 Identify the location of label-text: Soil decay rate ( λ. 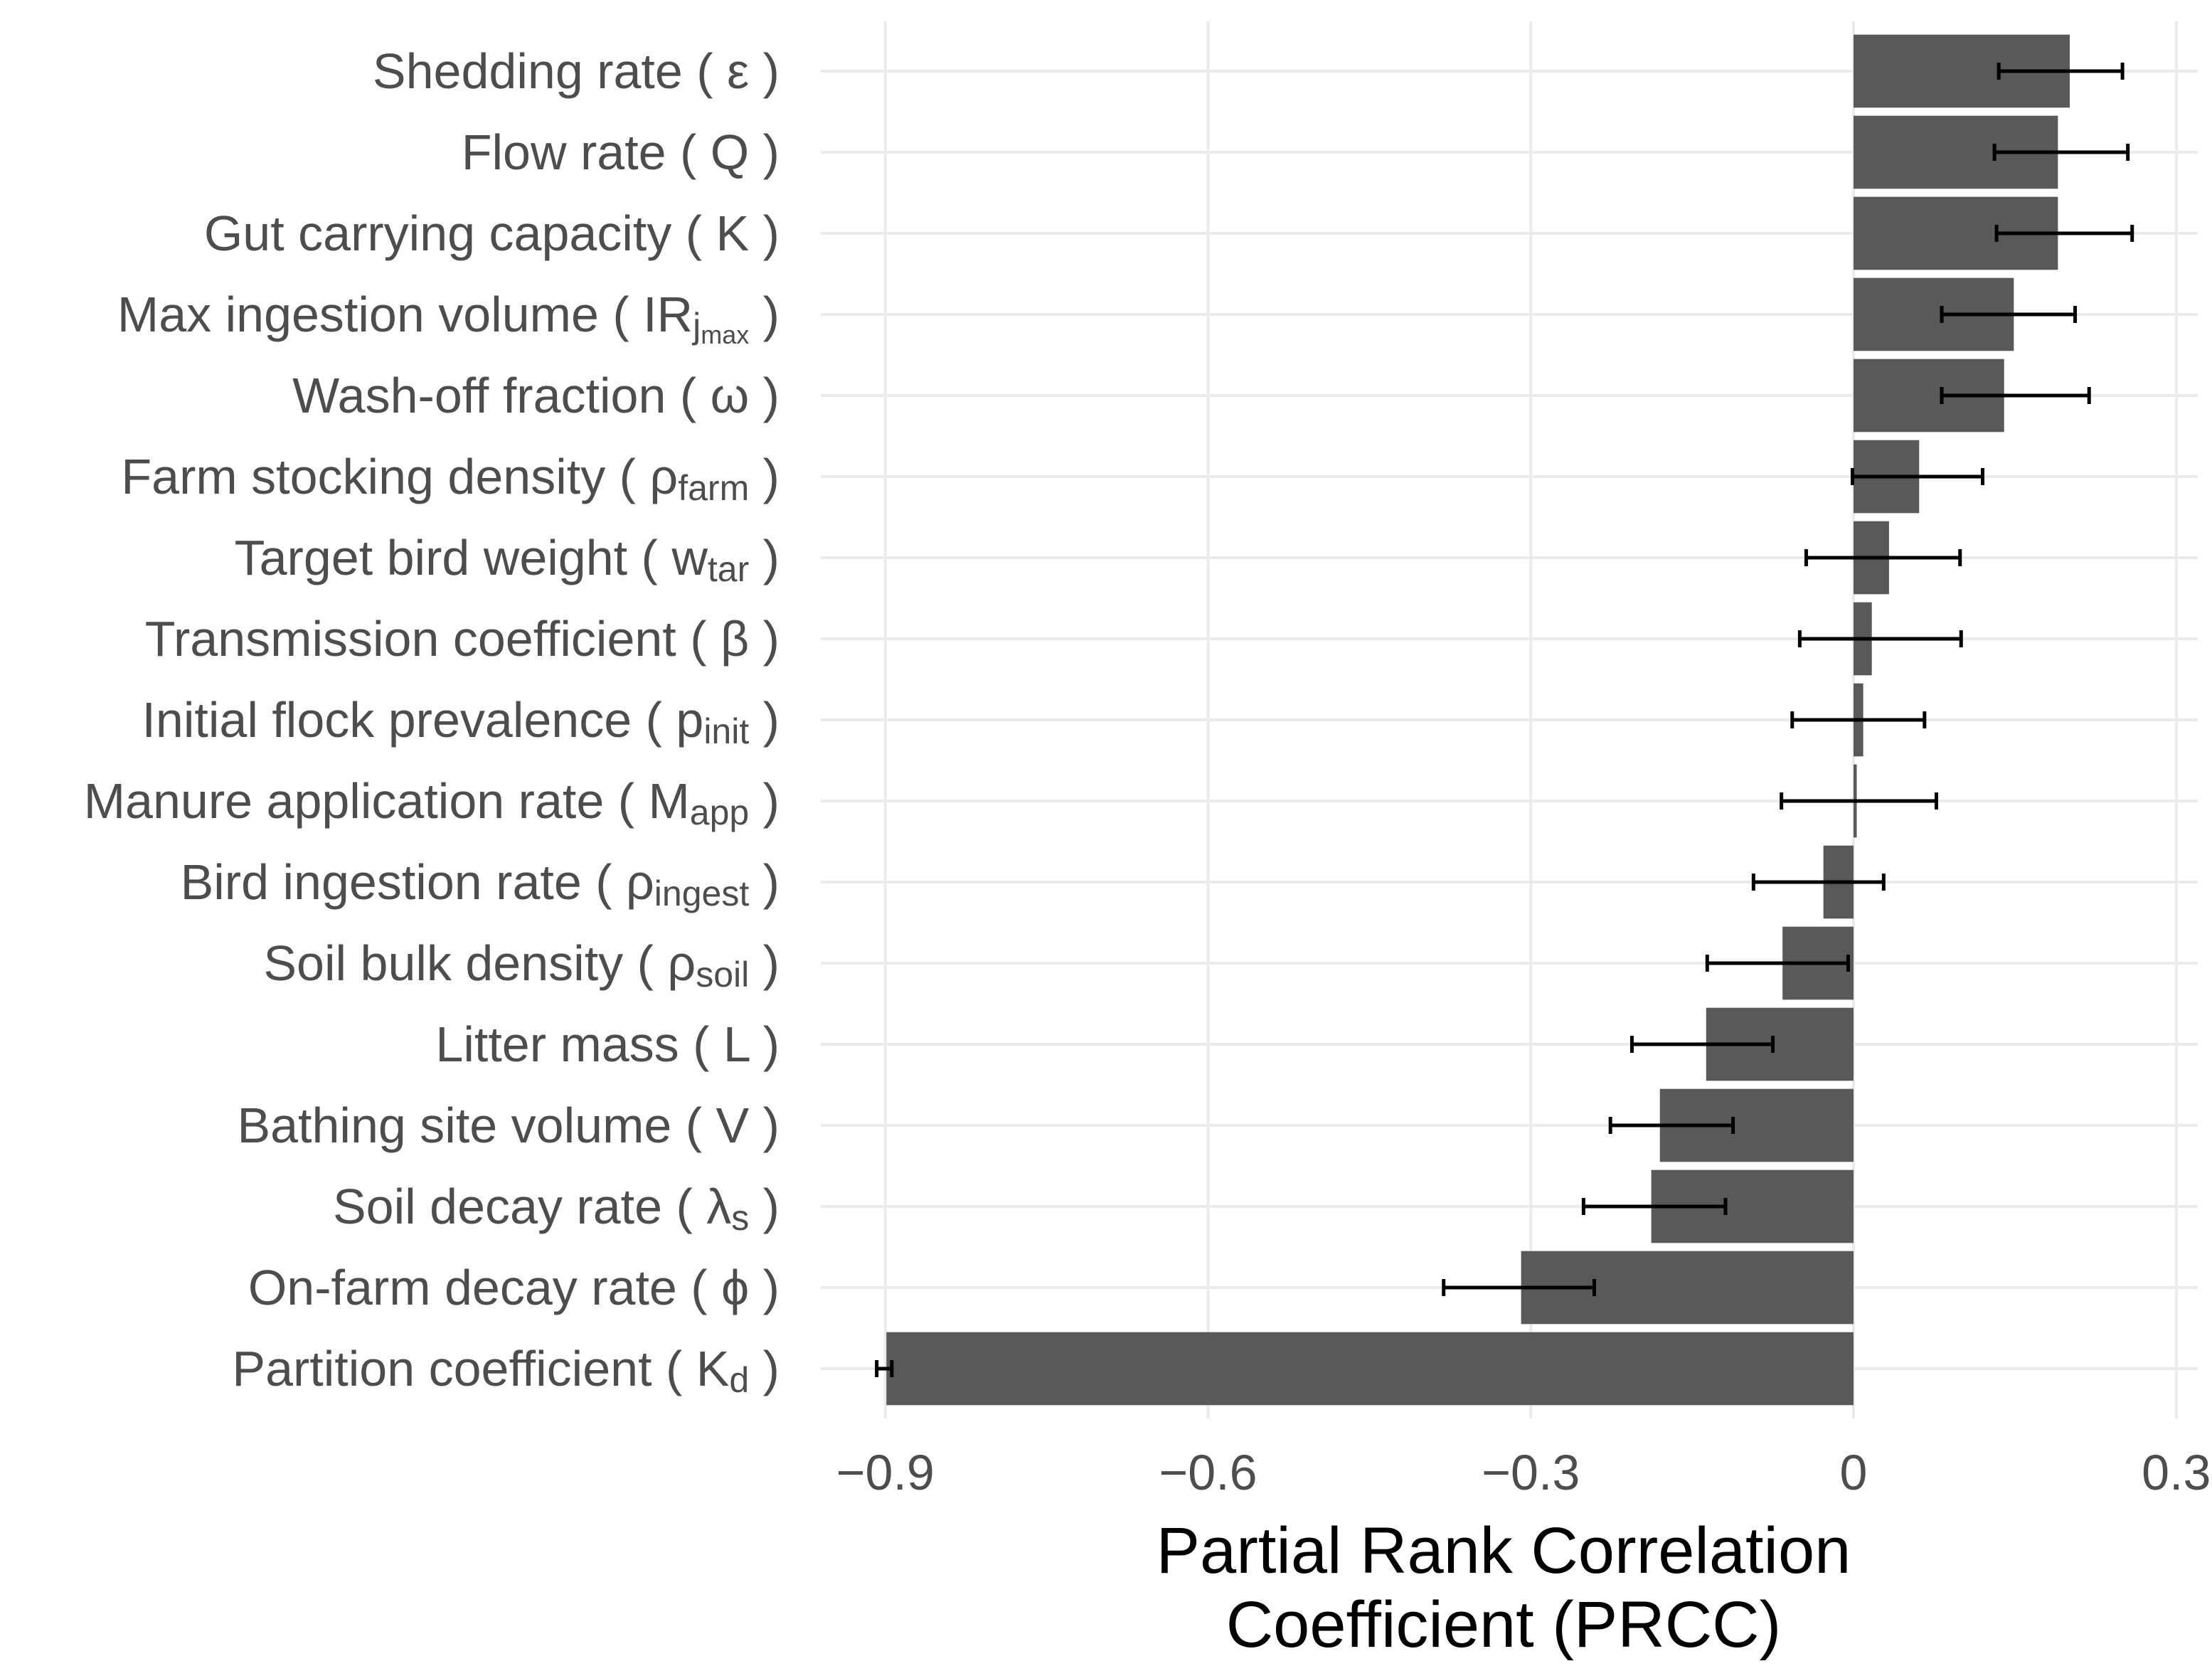
(532, 1206).